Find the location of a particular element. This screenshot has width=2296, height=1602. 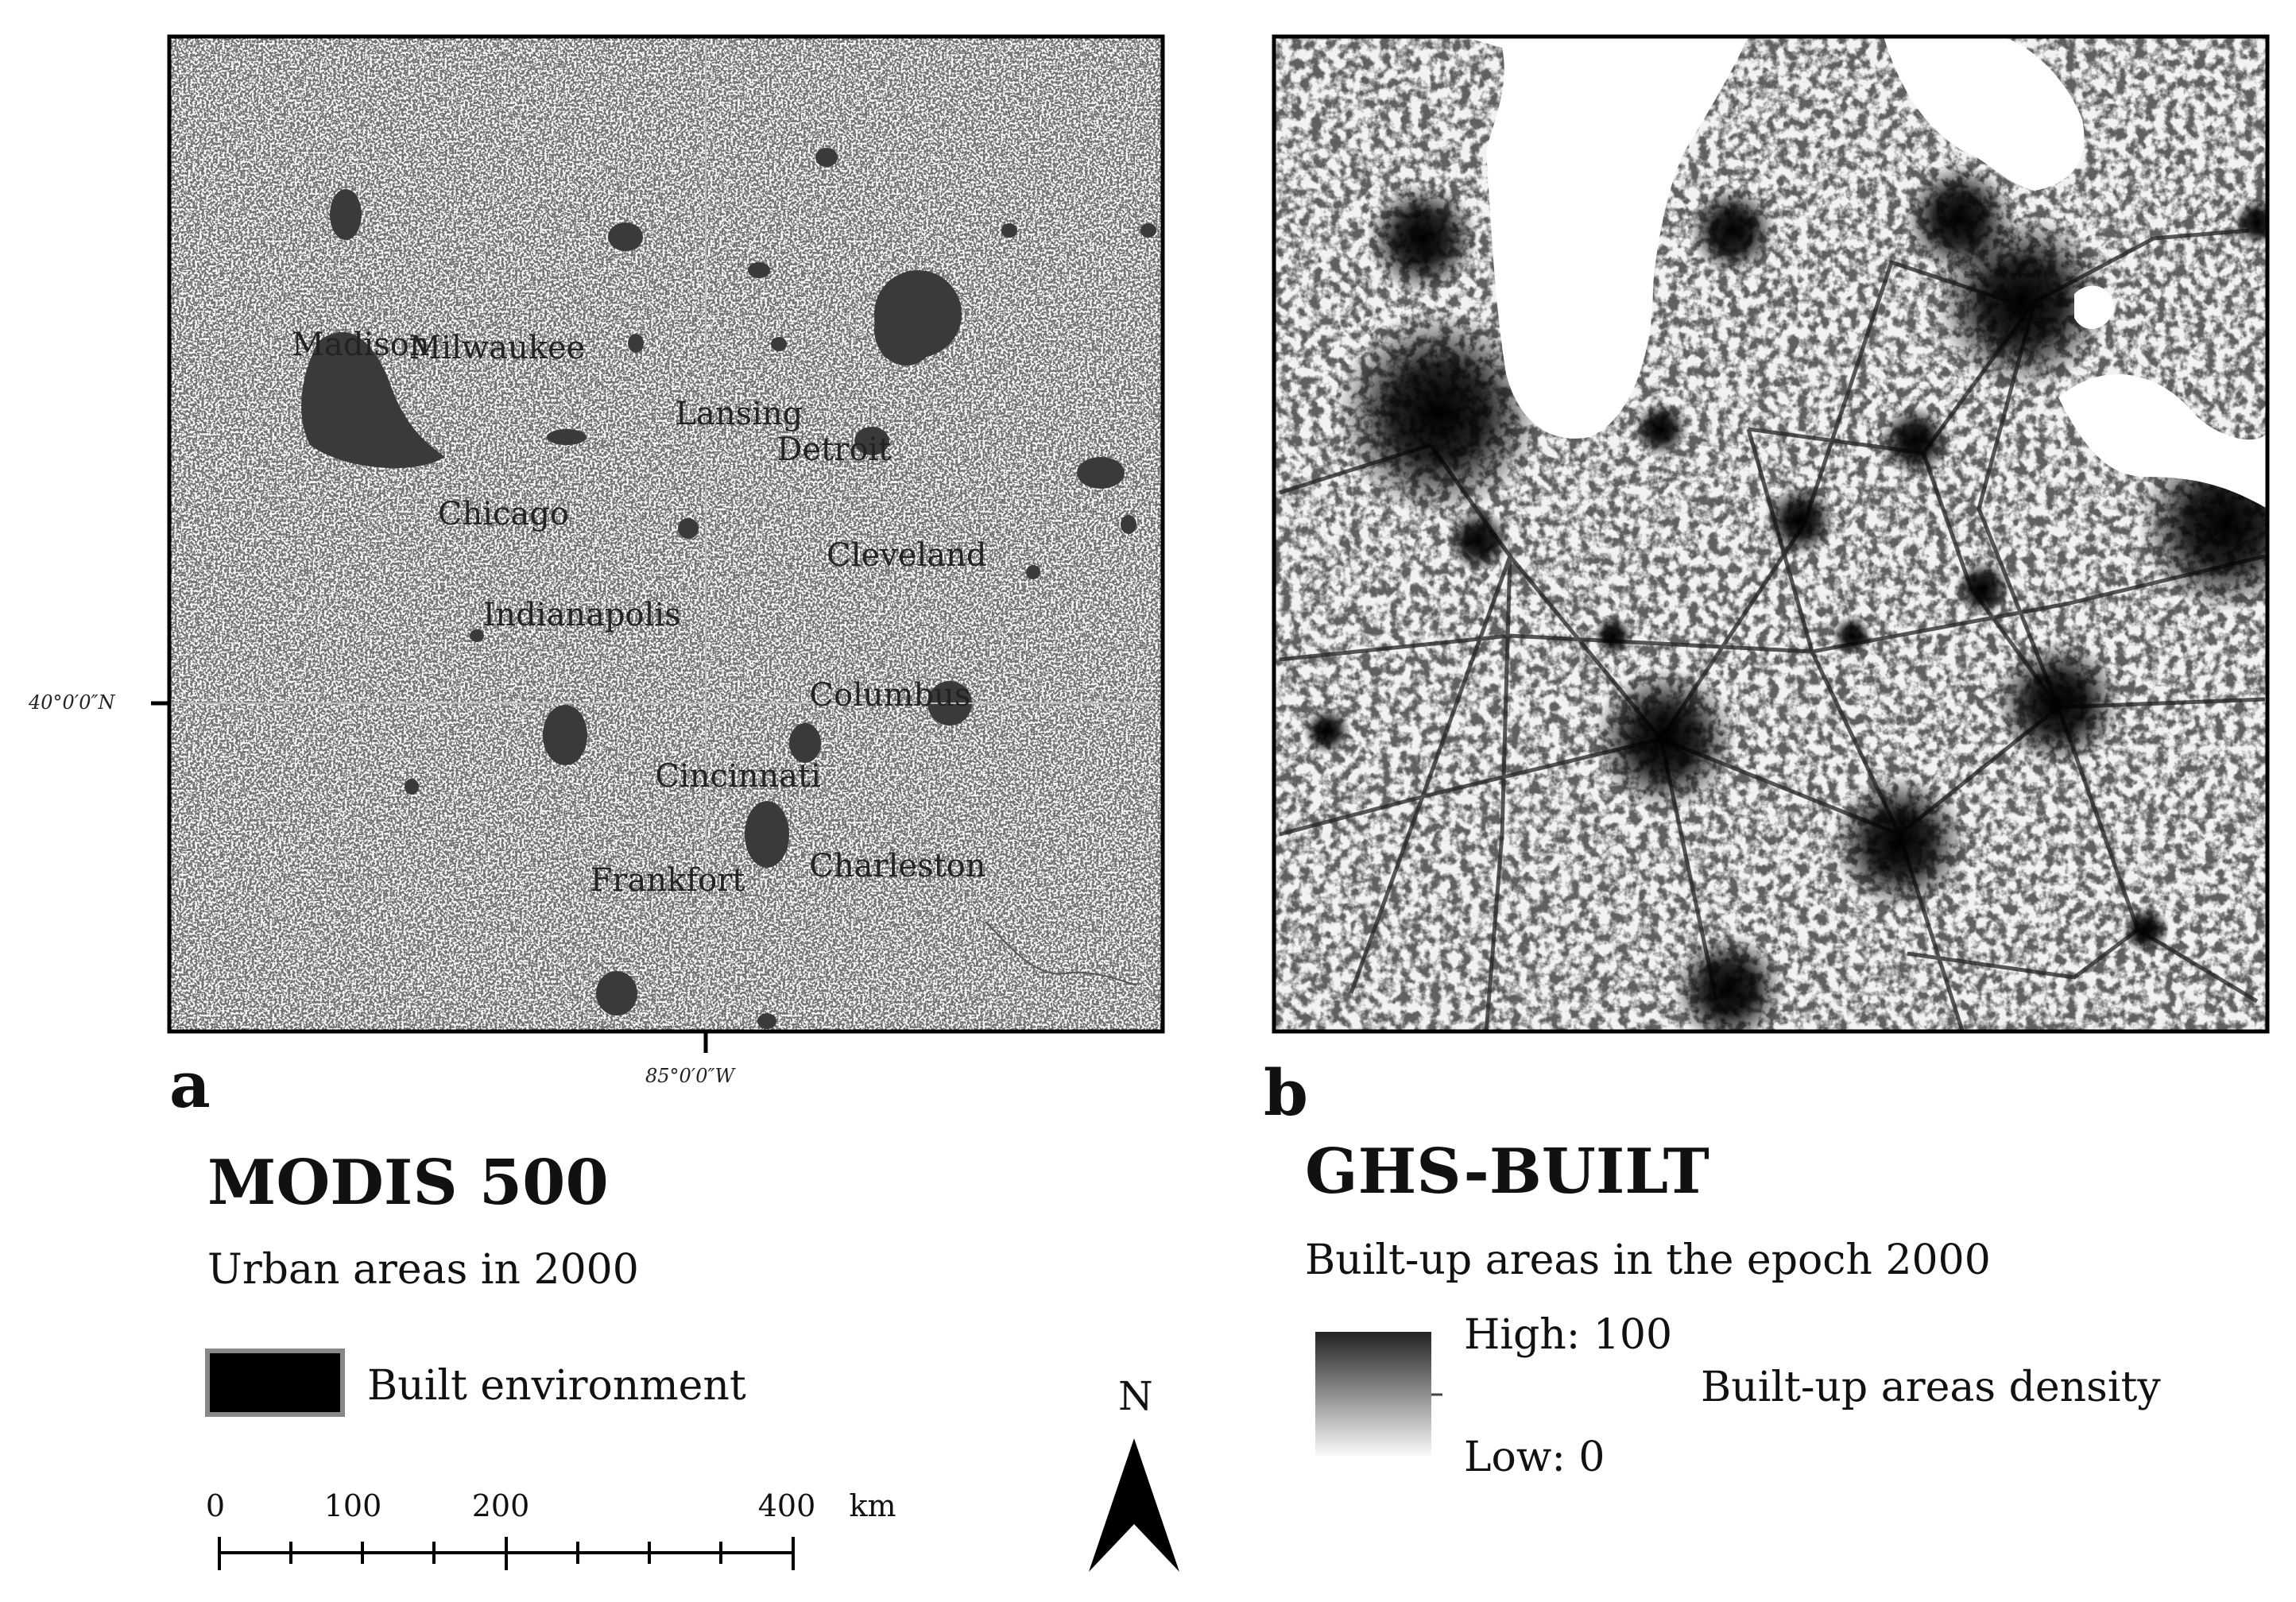

city-label-milwaukee: Milwaukee is located at coordinates (497, 348).